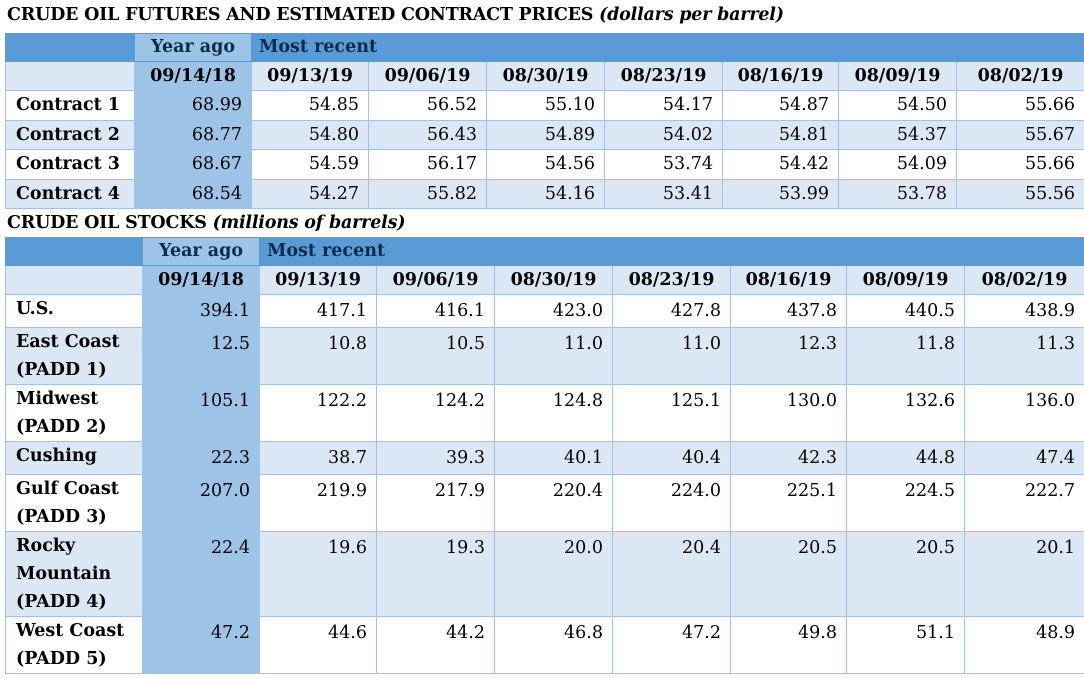  I want to click on stocks-value-cell: 440.5, so click(905, 311).